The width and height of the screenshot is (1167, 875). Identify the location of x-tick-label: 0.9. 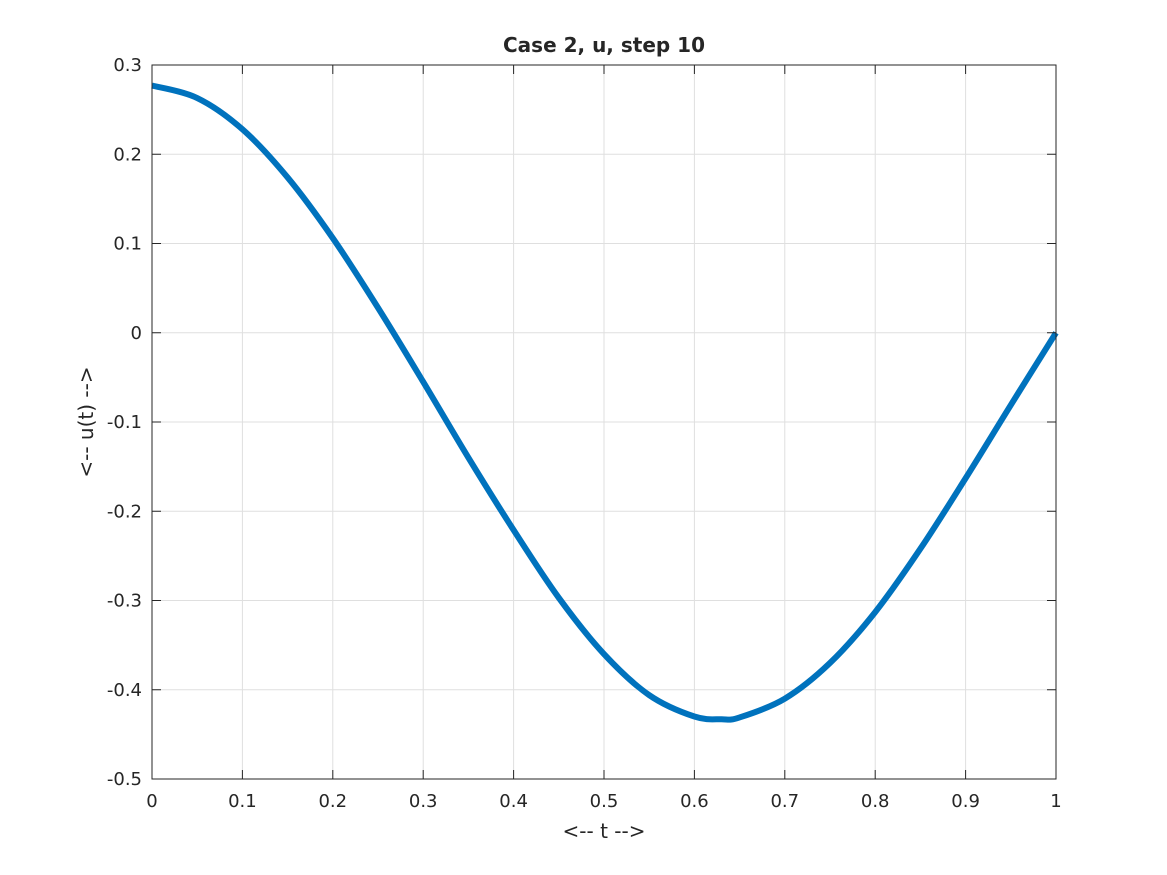
(965, 801).